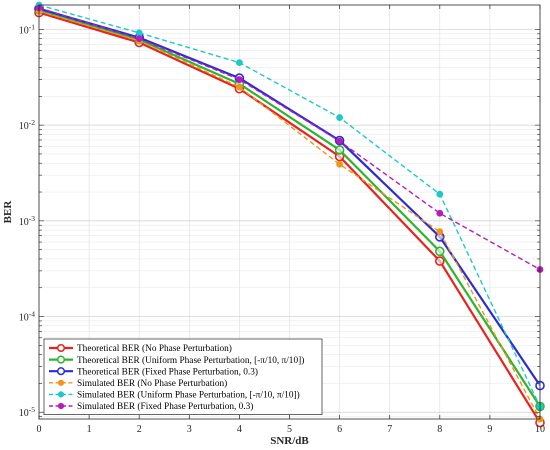 Image resolution: width=550 pixels, height=450 pixels. Describe the element at coordinates (32, 122) in the screenshot. I see `y-tick-exponent: -2` at that location.